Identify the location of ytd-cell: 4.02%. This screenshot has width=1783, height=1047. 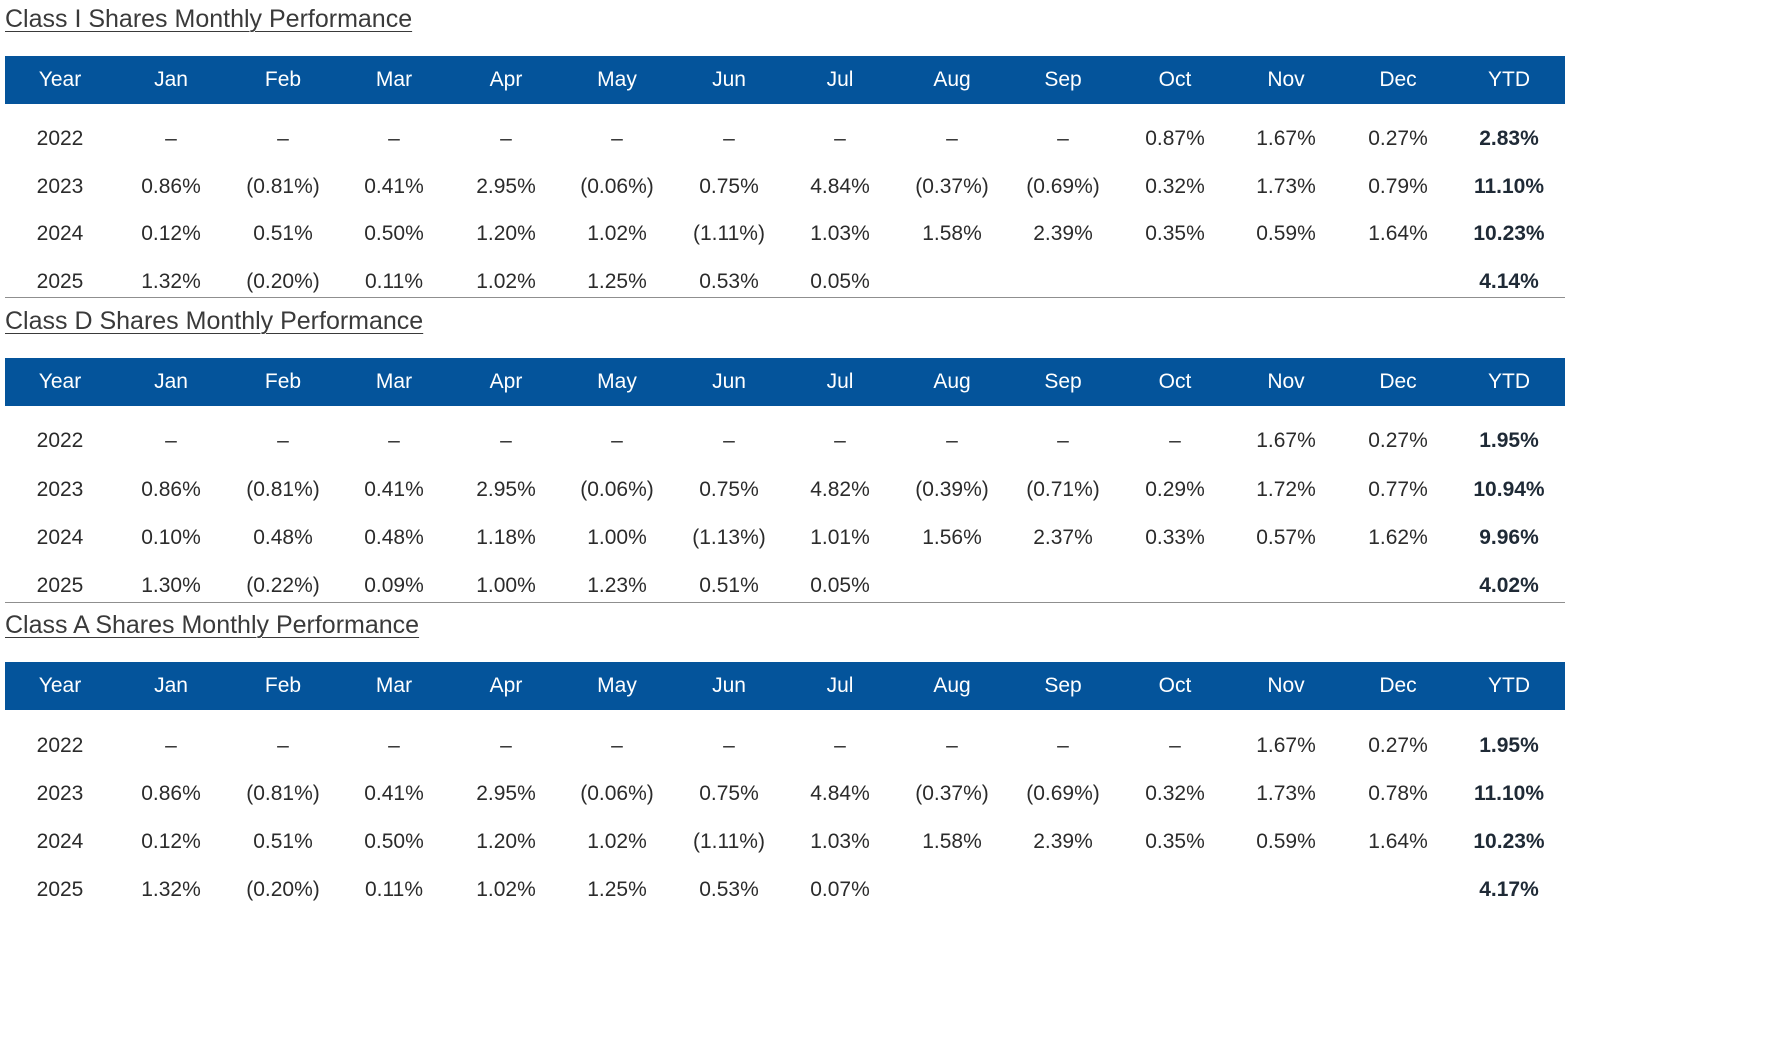
(1509, 585).